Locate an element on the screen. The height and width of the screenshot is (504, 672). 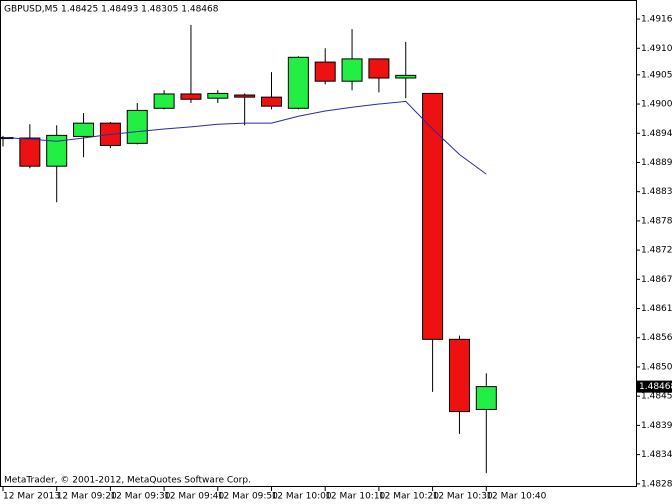
last-price-label: 1.48468 is located at coordinates (655, 387).